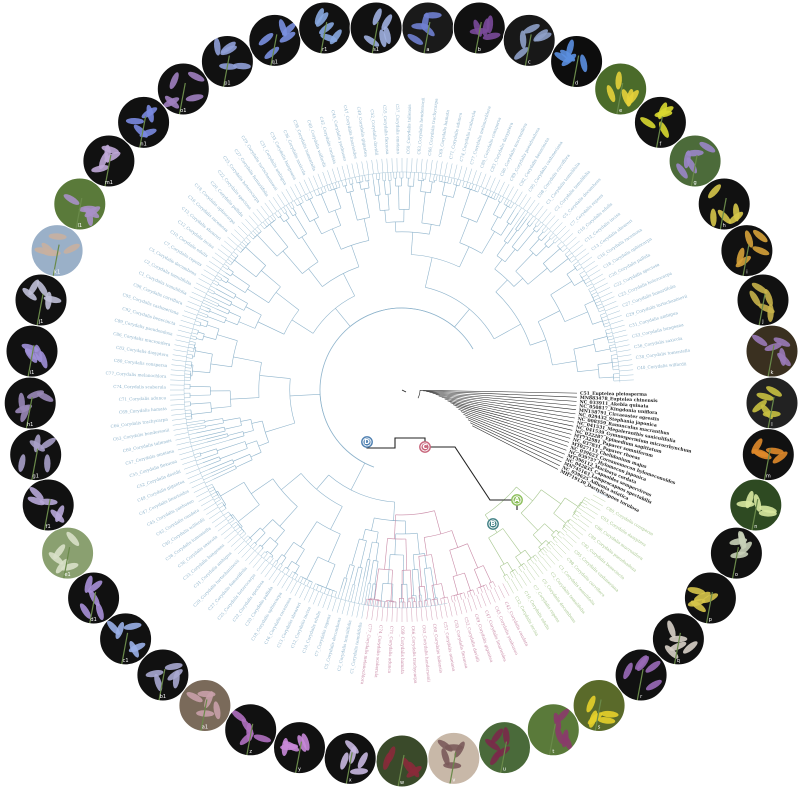 This screenshot has height=789, width=800. What do you see at coordinates (227, 84) in the screenshot?
I see `photo-letter: p1` at bounding box center [227, 84].